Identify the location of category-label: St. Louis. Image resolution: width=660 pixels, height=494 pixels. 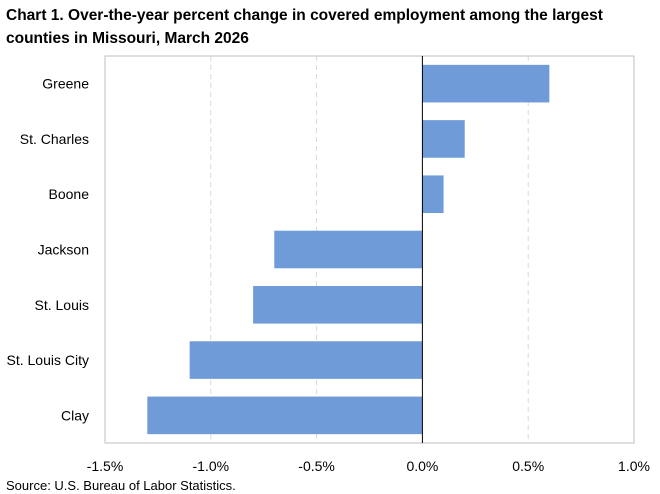
(62, 305).